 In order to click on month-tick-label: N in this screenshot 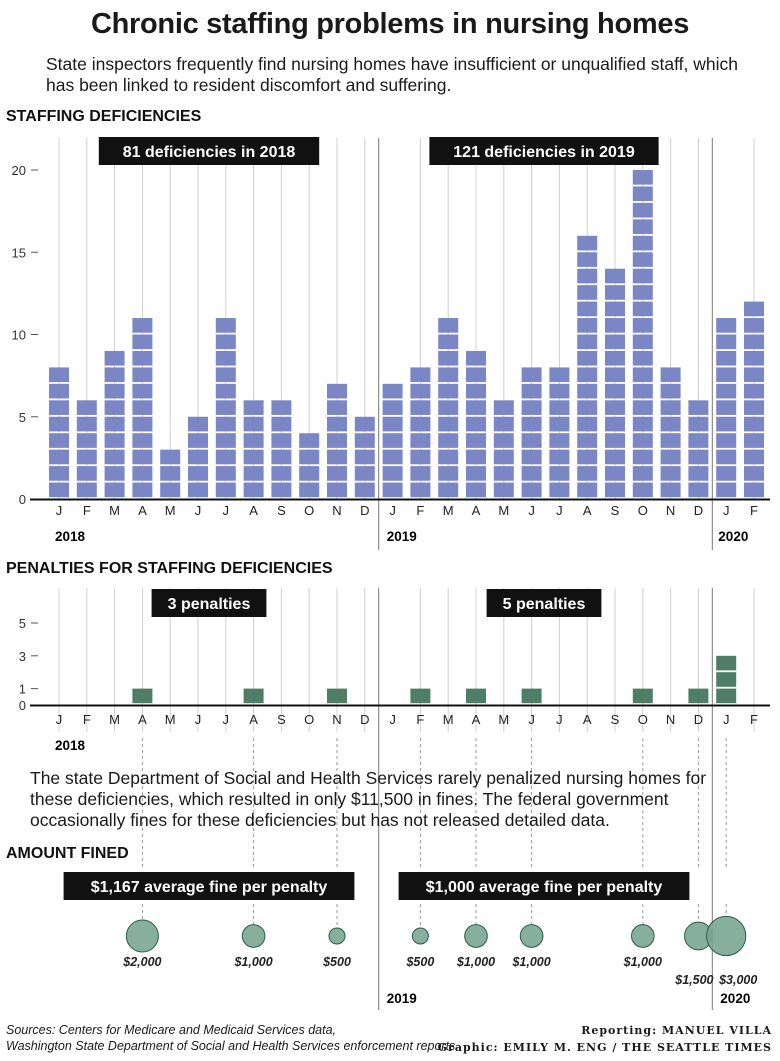, I will do `click(670, 510)`.